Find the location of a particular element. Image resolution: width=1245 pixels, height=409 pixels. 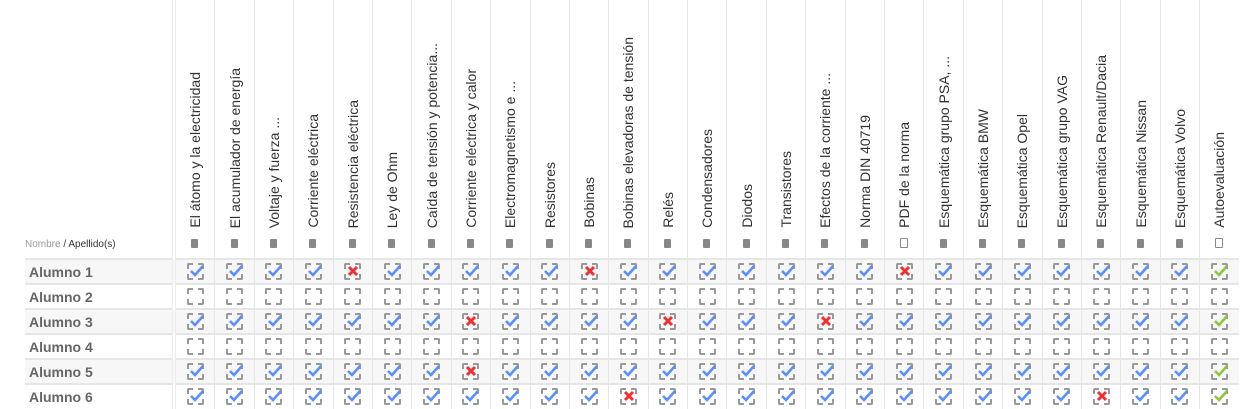

activity-link: Esquemática Nissan is located at coordinates (1140, 164).